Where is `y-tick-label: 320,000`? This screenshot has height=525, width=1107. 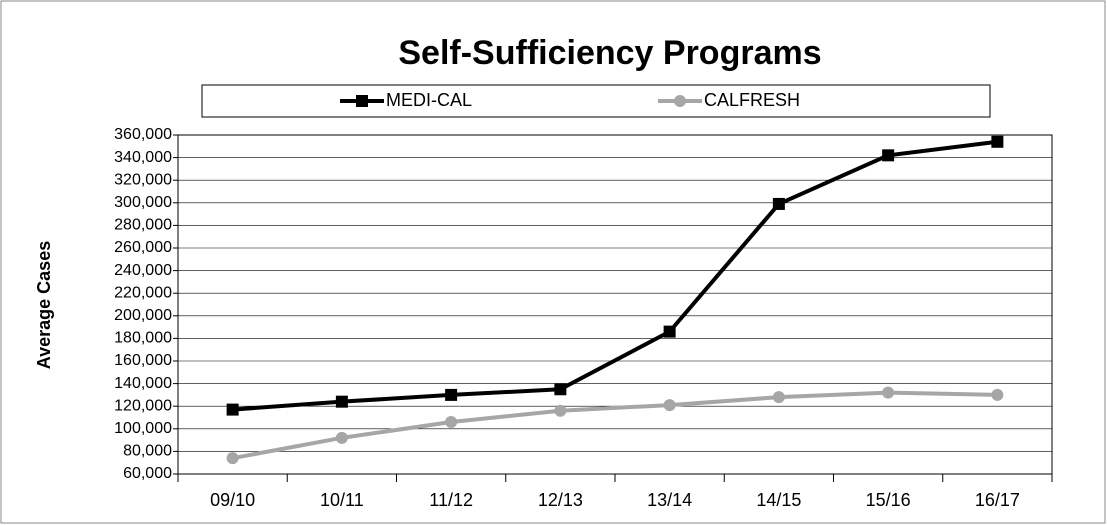
y-tick-label: 320,000 is located at coordinates (143, 179).